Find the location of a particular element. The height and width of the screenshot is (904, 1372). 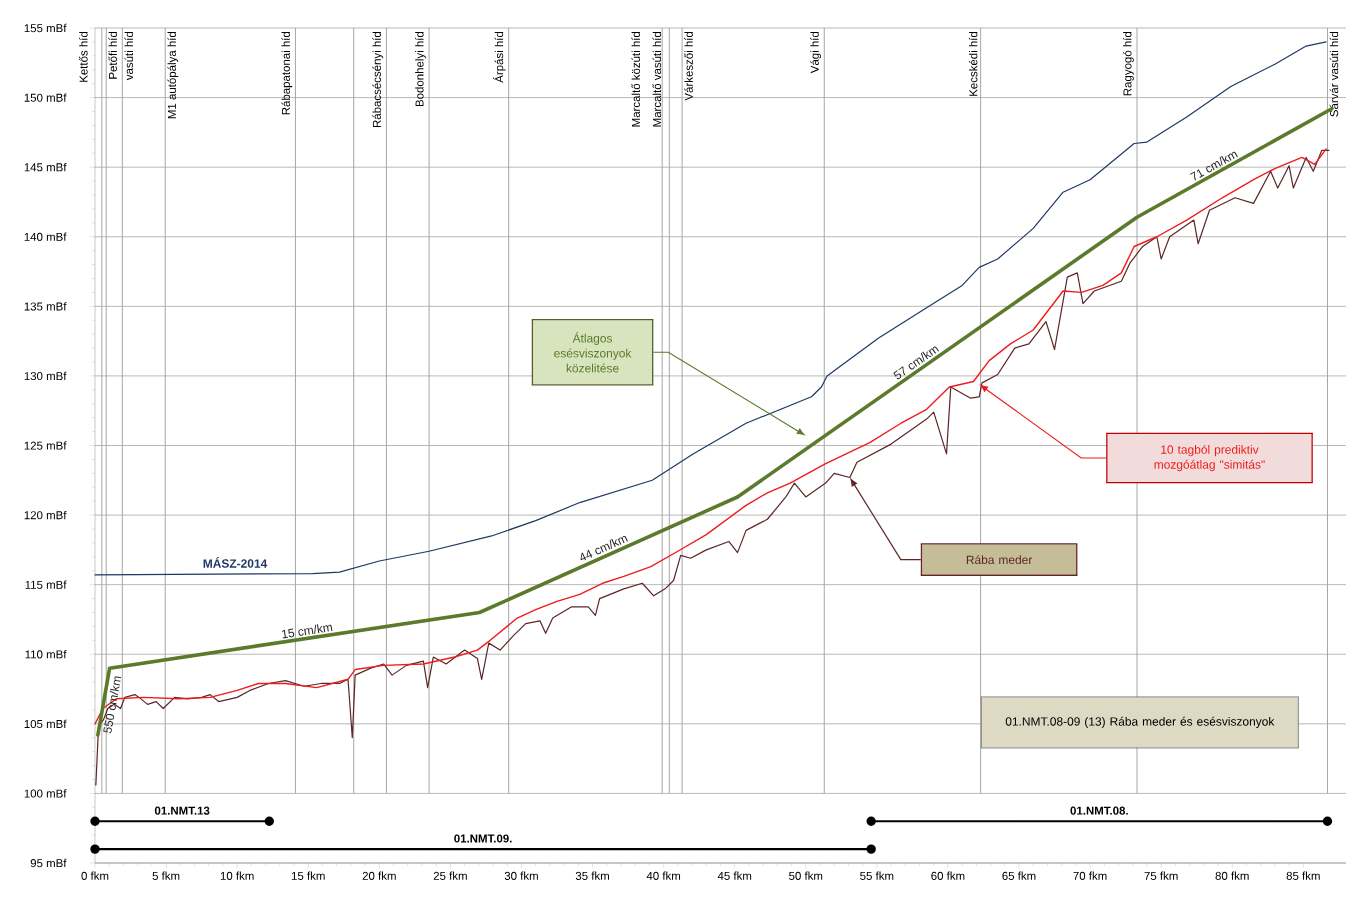

ref-line-label: Vági híd is located at coordinates (816, 52).